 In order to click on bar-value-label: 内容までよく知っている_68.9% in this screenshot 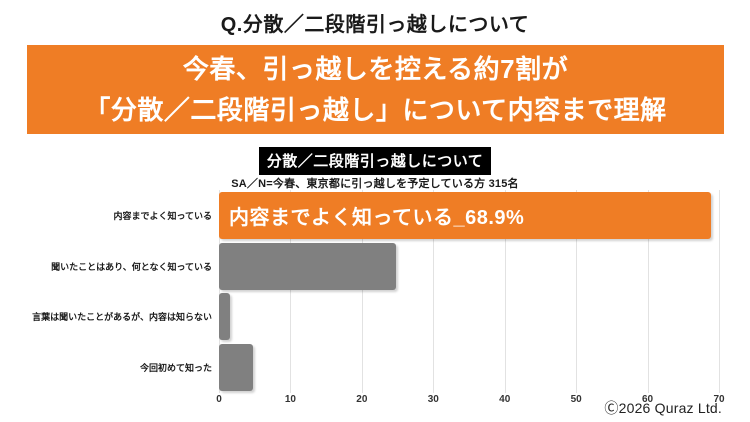, I will do `click(377, 217)`.